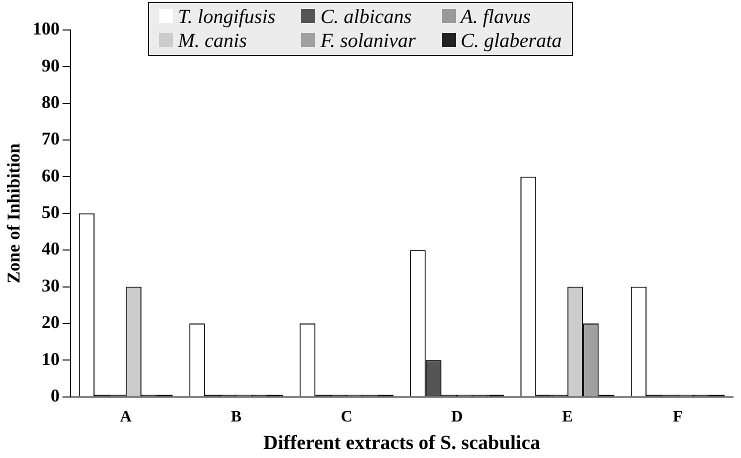 This screenshot has width=741, height=458. What do you see at coordinates (401, 443) in the screenshot?
I see `x-axis-title: Different extracts of S. scabulica` at bounding box center [401, 443].